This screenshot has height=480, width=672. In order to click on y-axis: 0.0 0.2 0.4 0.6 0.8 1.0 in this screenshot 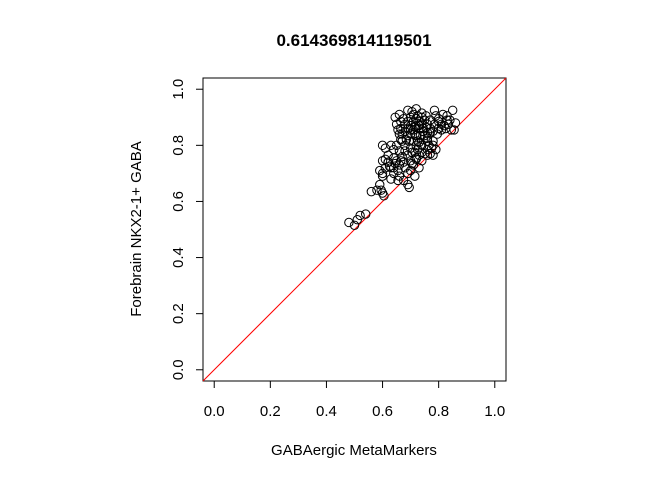, I will do `click(187, 229)`.